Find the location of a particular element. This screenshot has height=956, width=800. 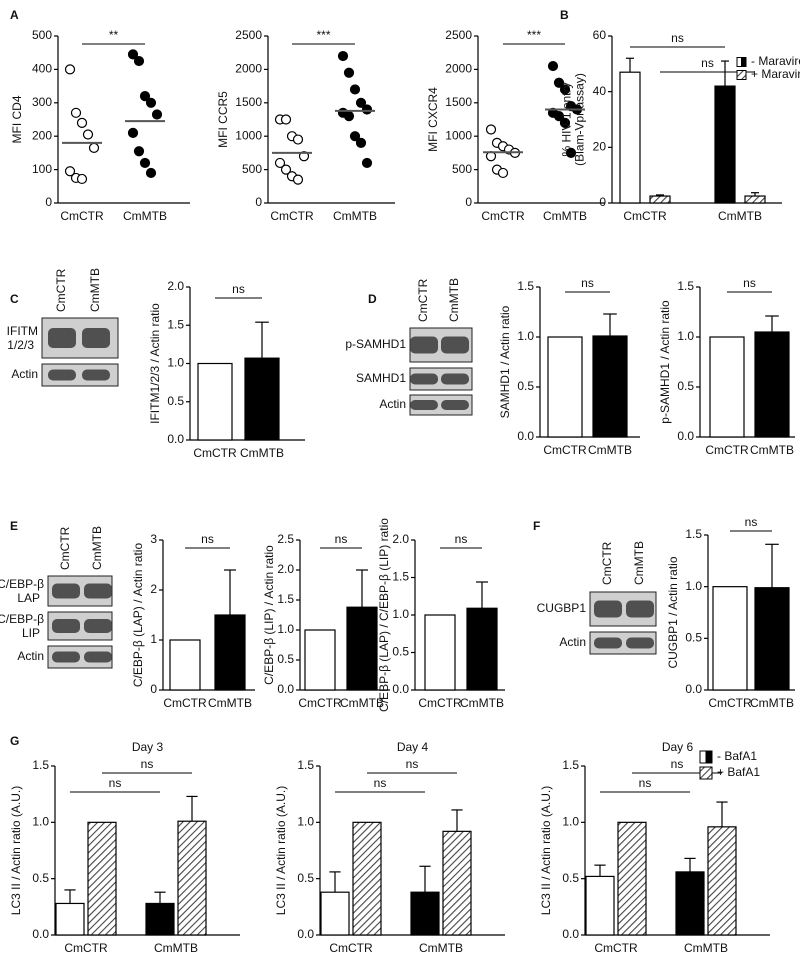

y-tick-label: 60 is located at coordinates (600, 35).